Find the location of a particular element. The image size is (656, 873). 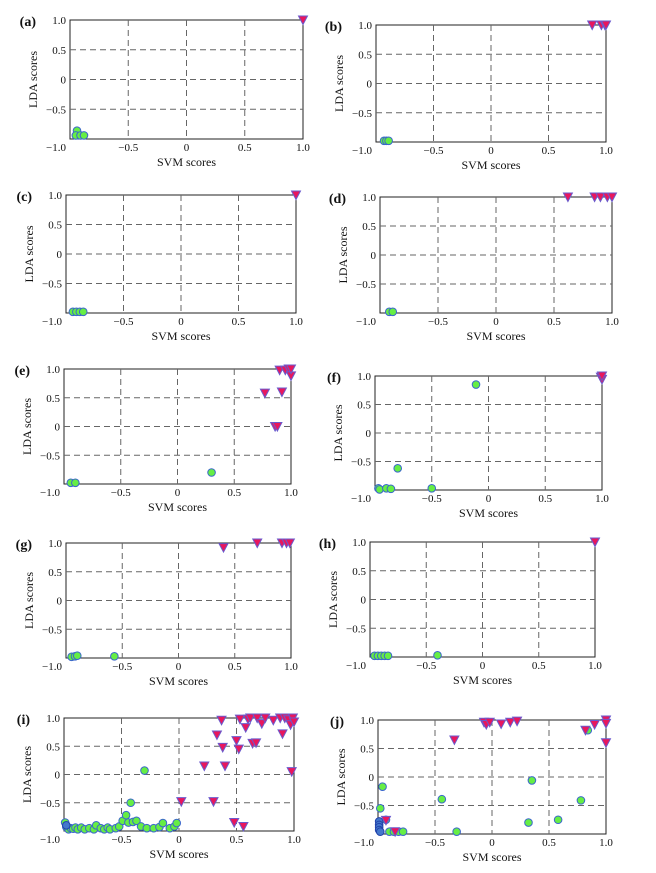

panel-label: (c) is located at coordinates (24, 197).